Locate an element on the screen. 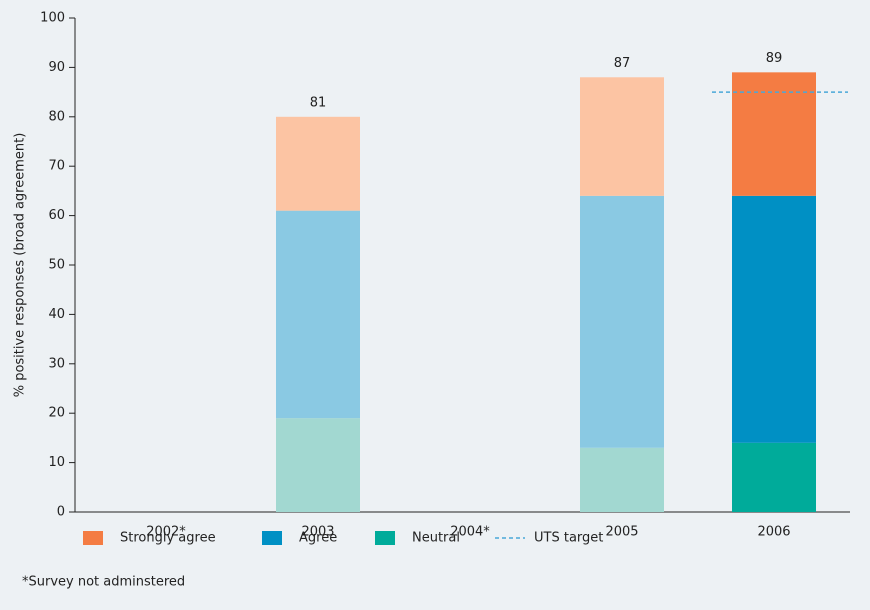 The width and height of the screenshot is (870, 610). y-tick-label: 50 is located at coordinates (56, 265).